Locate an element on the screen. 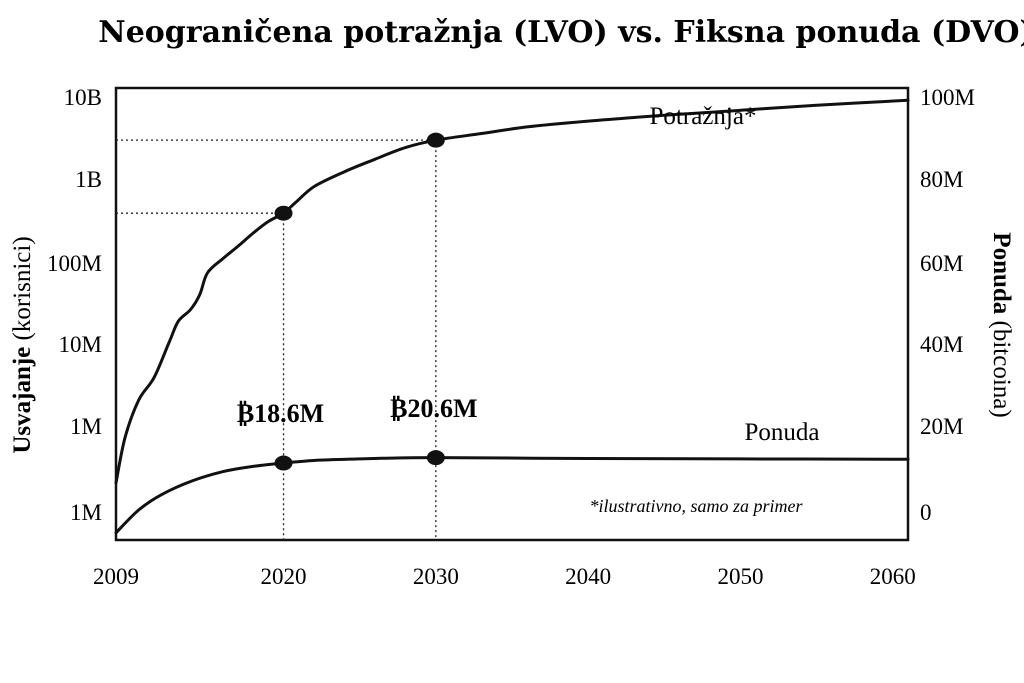  left-tick-label: 10B is located at coordinates (83, 97).